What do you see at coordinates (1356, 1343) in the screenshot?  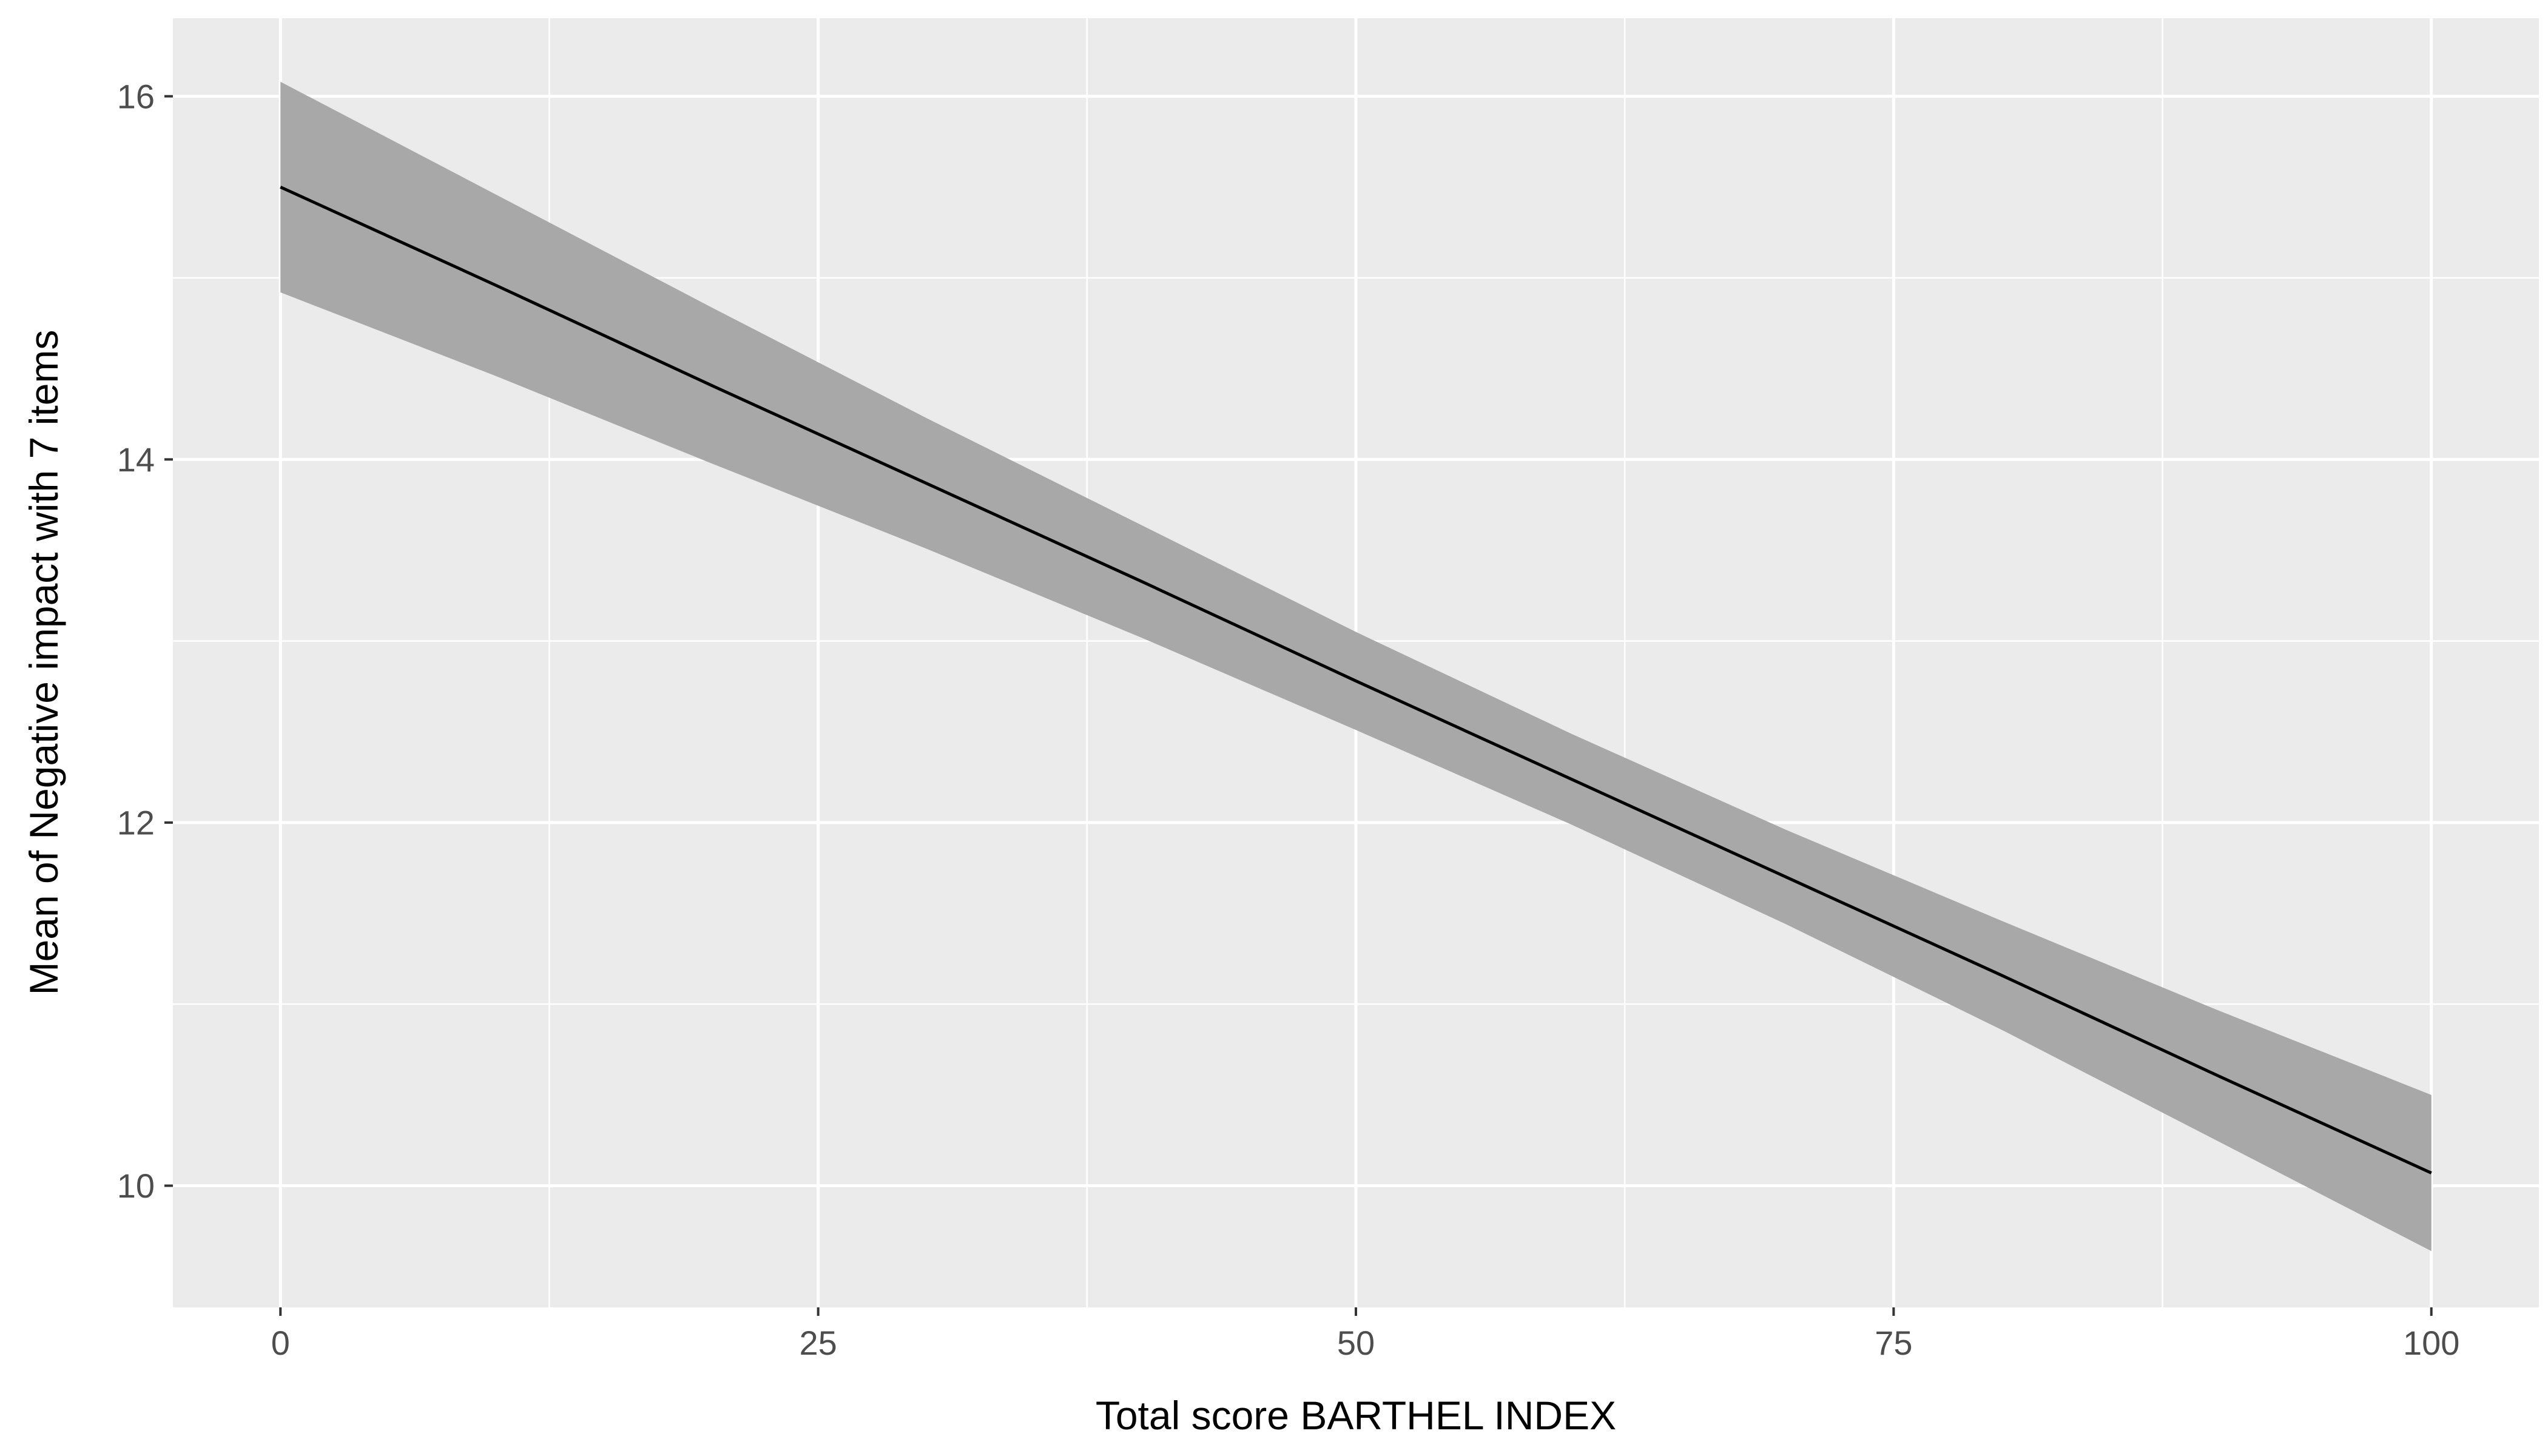 I see `svg-text: 50` at bounding box center [1356, 1343].